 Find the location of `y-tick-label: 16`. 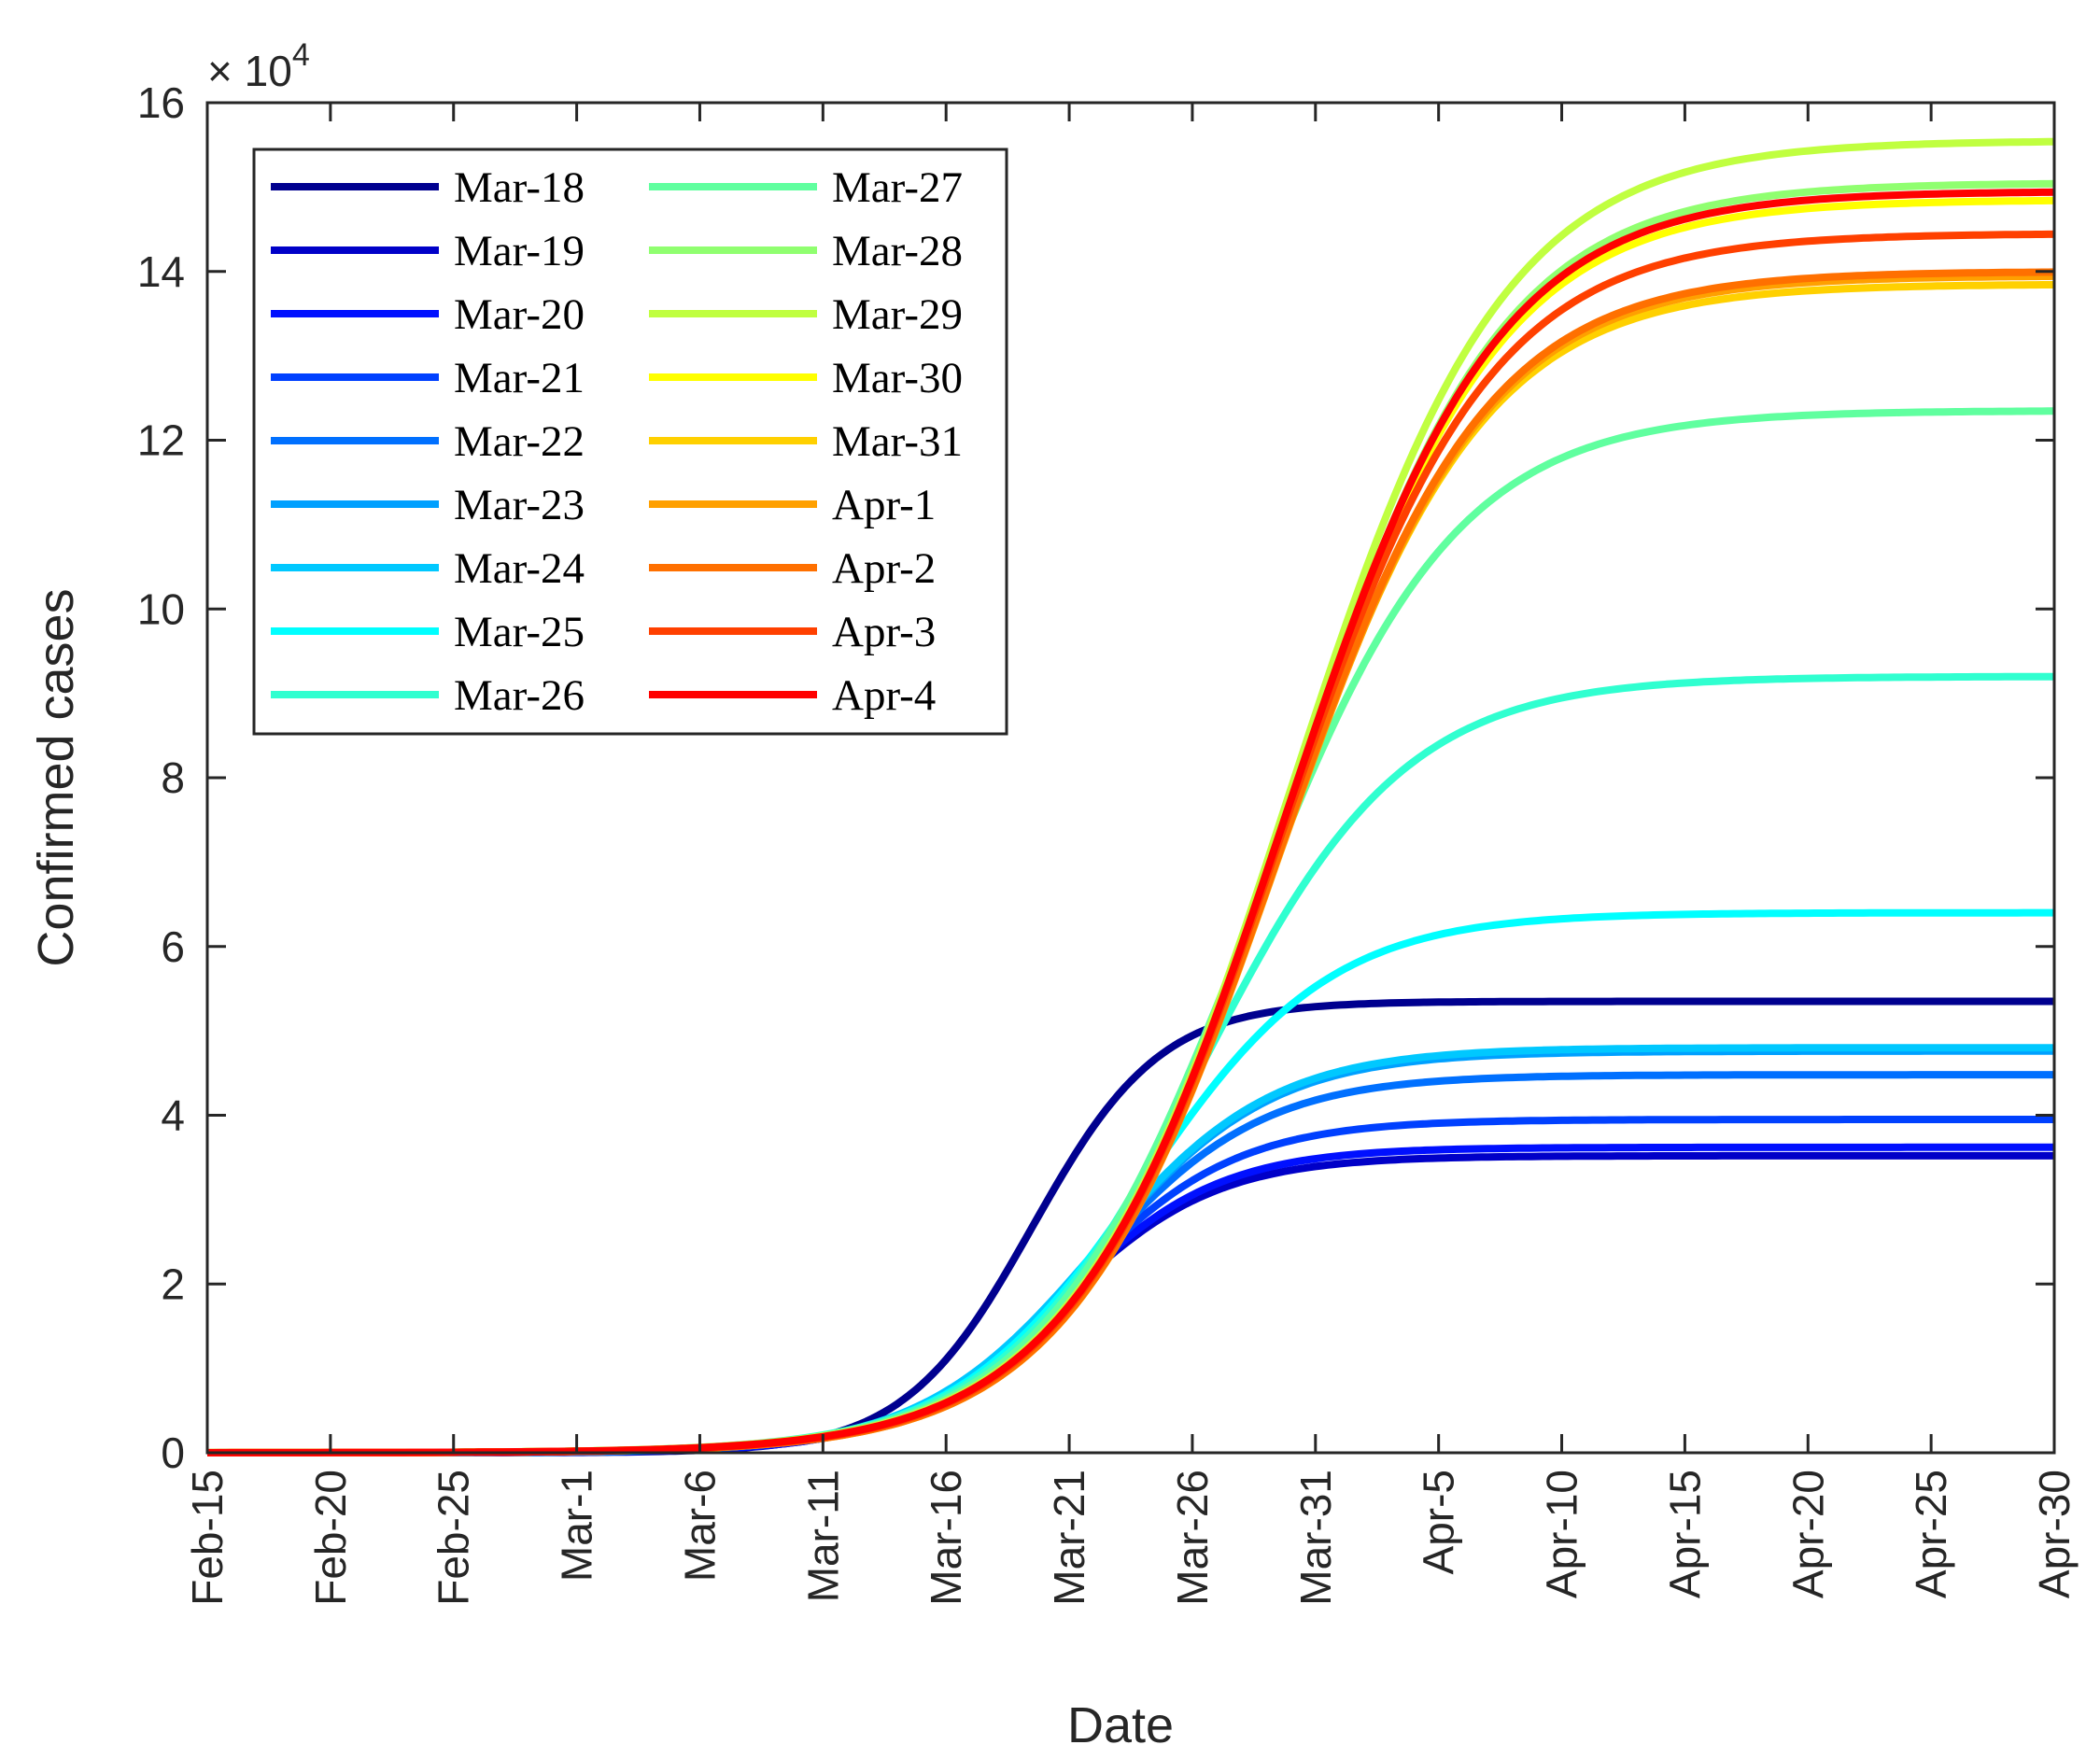

y-tick-label: 16 is located at coordinates (161, 102).